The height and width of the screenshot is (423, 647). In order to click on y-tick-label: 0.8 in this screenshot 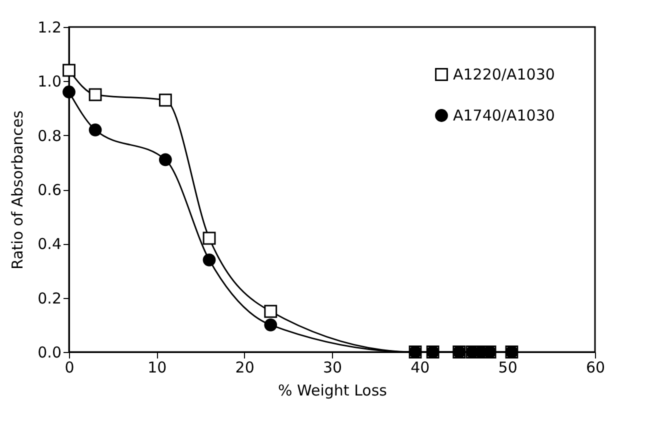, I will do `click(50, 135)`.